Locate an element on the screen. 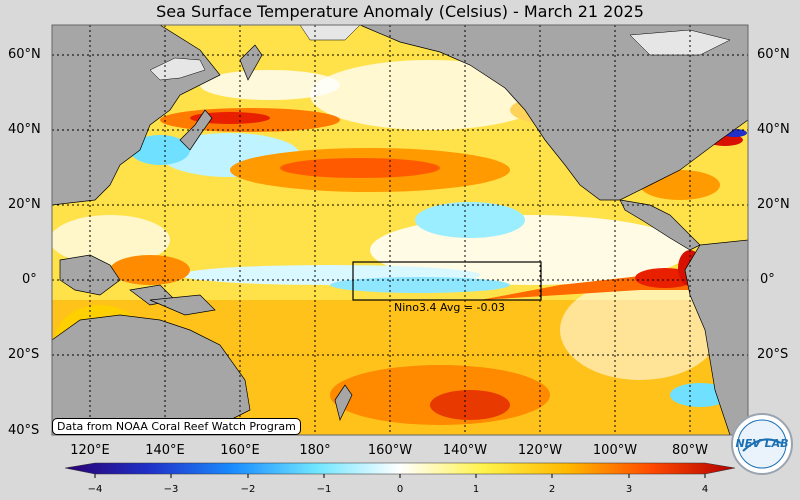  lat-label-left: 20°S is located at coordinates (24, 354).